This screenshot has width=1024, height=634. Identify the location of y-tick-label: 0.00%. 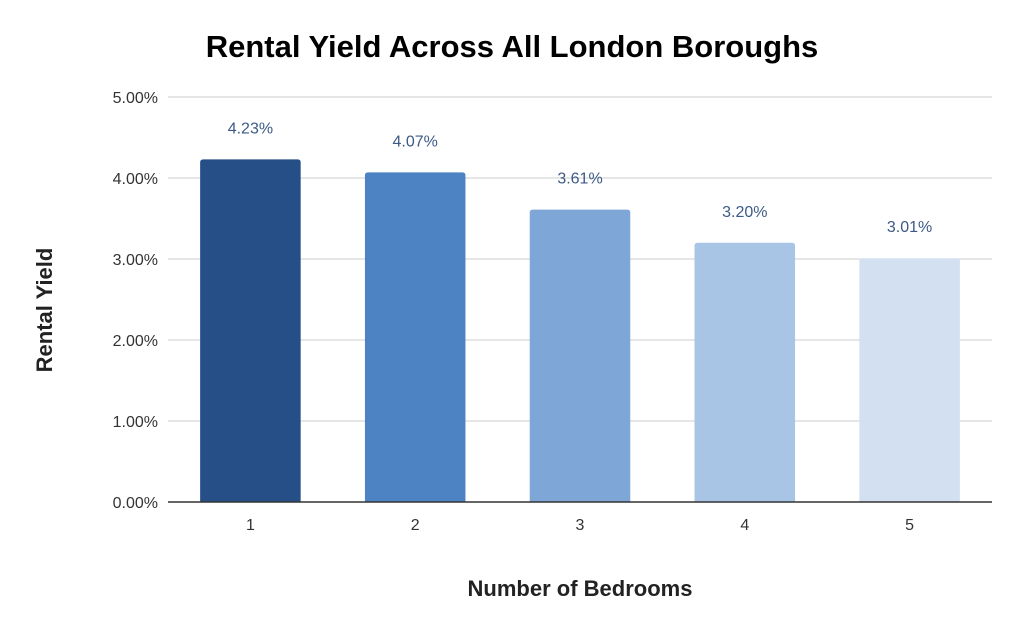
(135, 503).